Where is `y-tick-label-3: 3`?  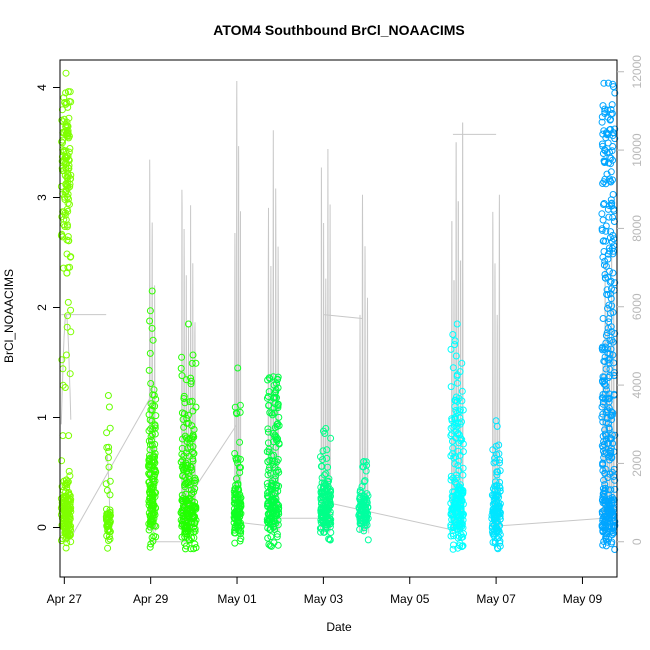 y-tick-label-3: 3 is located at coordinates (42, 197).